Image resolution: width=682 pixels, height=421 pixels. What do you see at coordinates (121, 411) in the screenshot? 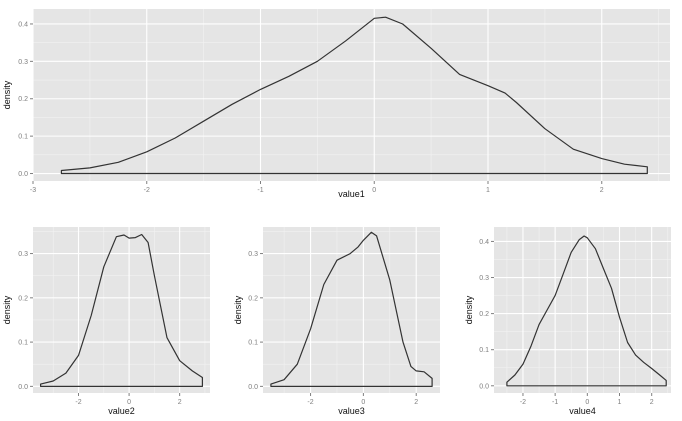
I see `x-axis-title: value2` at bounding box center [121, 411].